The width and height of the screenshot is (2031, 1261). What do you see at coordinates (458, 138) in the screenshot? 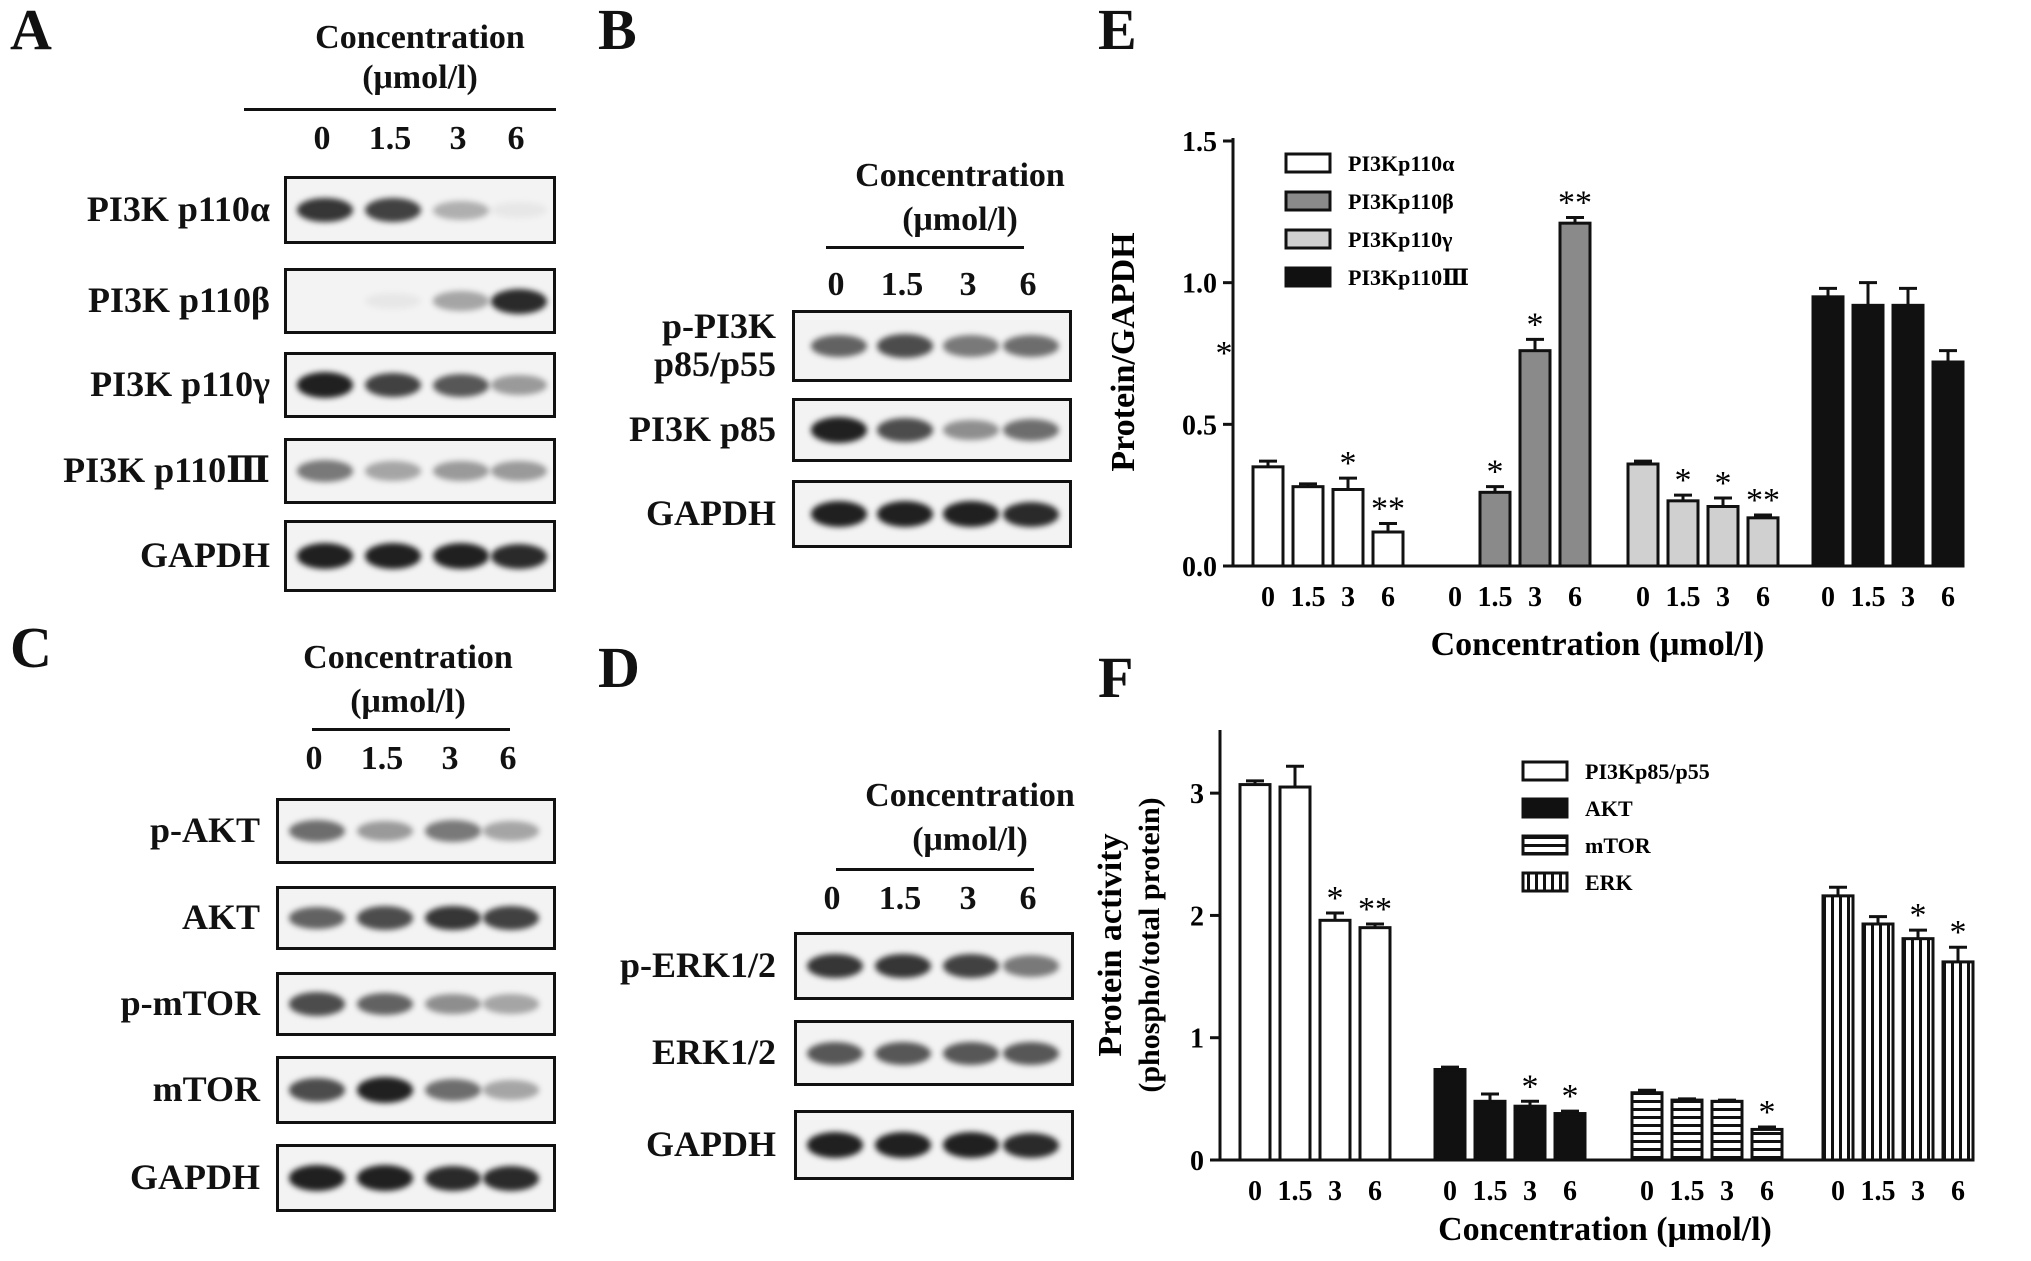
I see `panel-a-lane-label: 3` at bounding box center [458, 138].